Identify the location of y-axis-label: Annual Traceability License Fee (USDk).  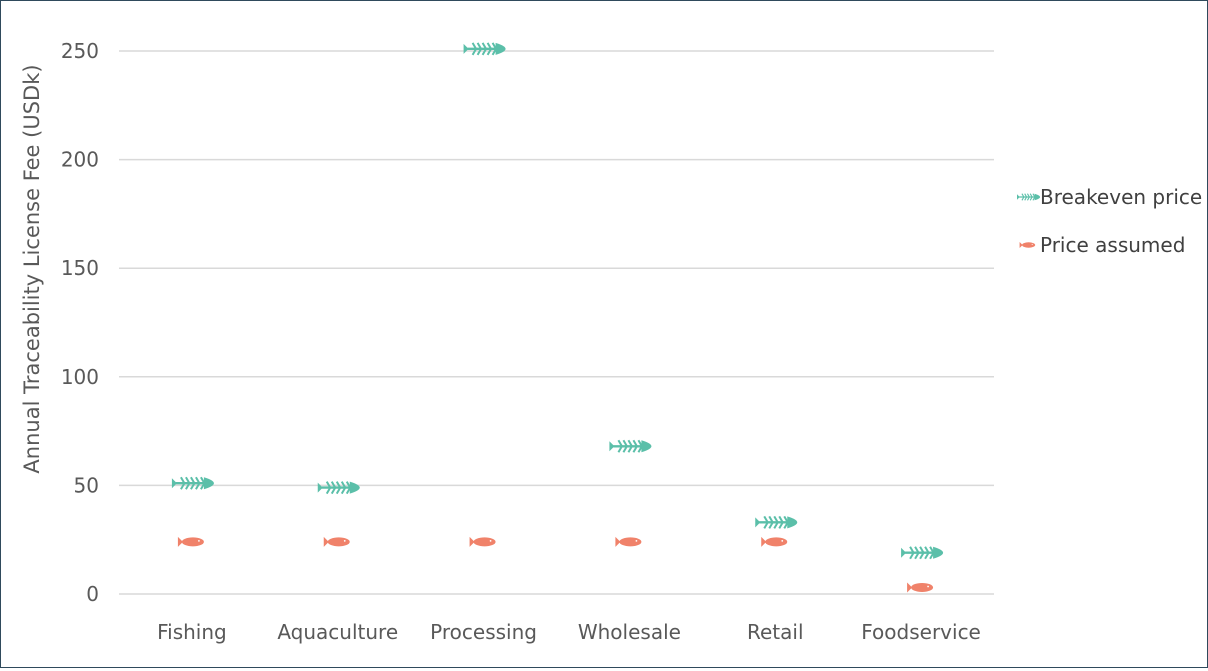
(32, 268).